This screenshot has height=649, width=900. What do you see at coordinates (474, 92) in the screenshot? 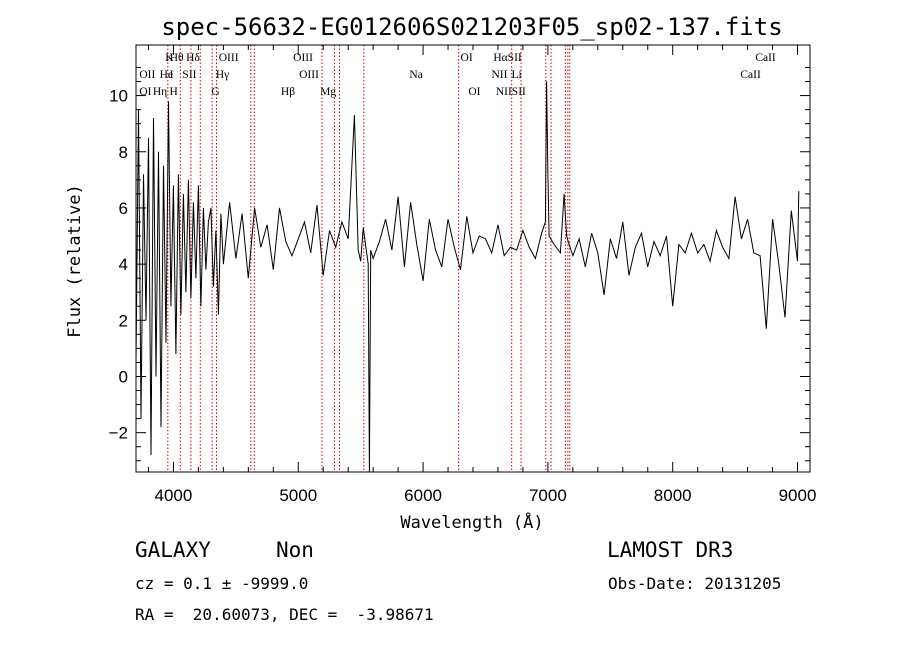
I see `spectral-line-label-24: OI` at bounding box center [474, 92].